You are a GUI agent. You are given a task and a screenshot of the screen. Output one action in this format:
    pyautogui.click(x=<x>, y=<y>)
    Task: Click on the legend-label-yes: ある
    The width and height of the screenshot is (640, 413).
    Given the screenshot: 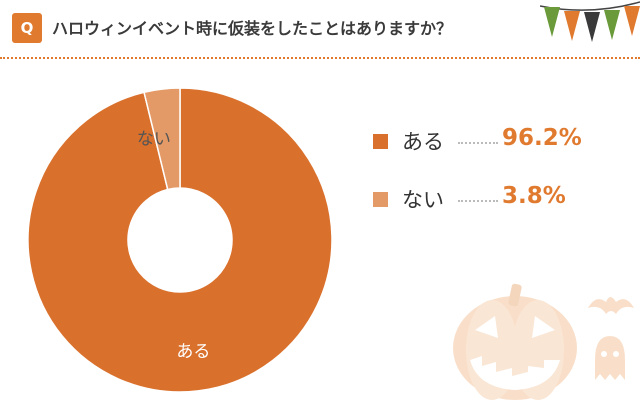 What is the action you would take?
    pyautogui.click(x=423, y=142)
    